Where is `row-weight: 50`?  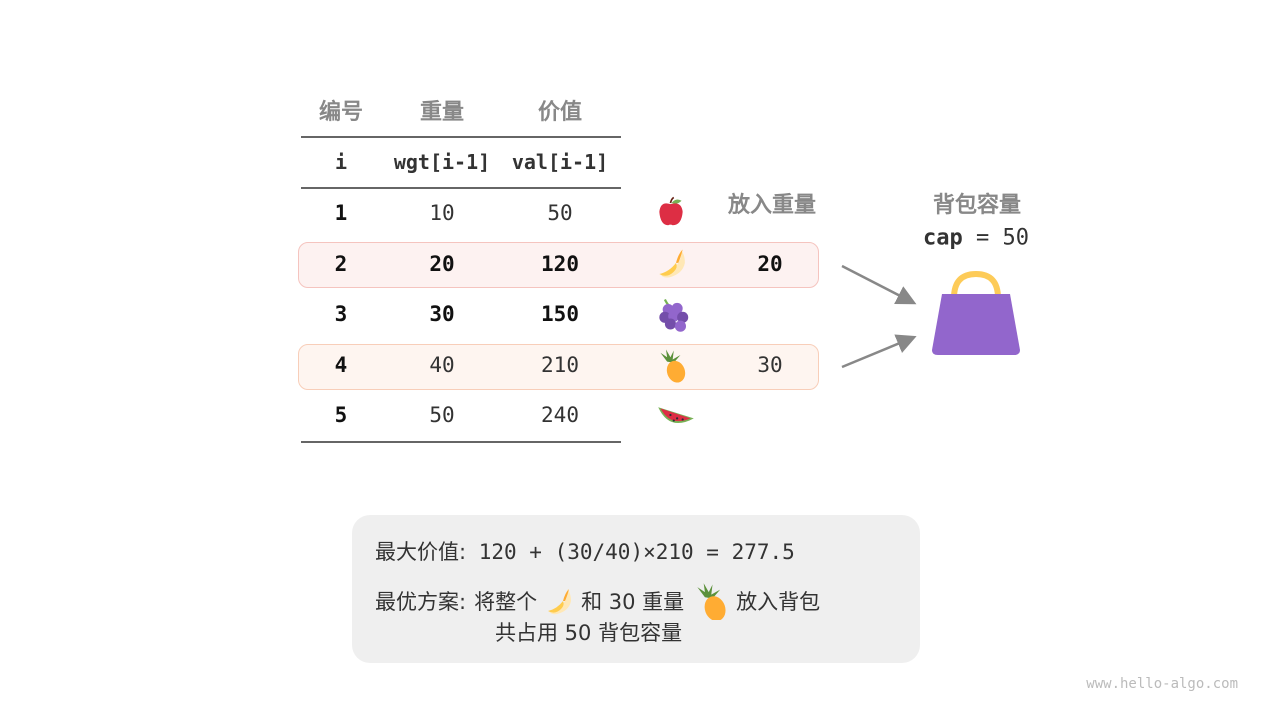 row-weight: 50 is located at coordinates (442, 415).